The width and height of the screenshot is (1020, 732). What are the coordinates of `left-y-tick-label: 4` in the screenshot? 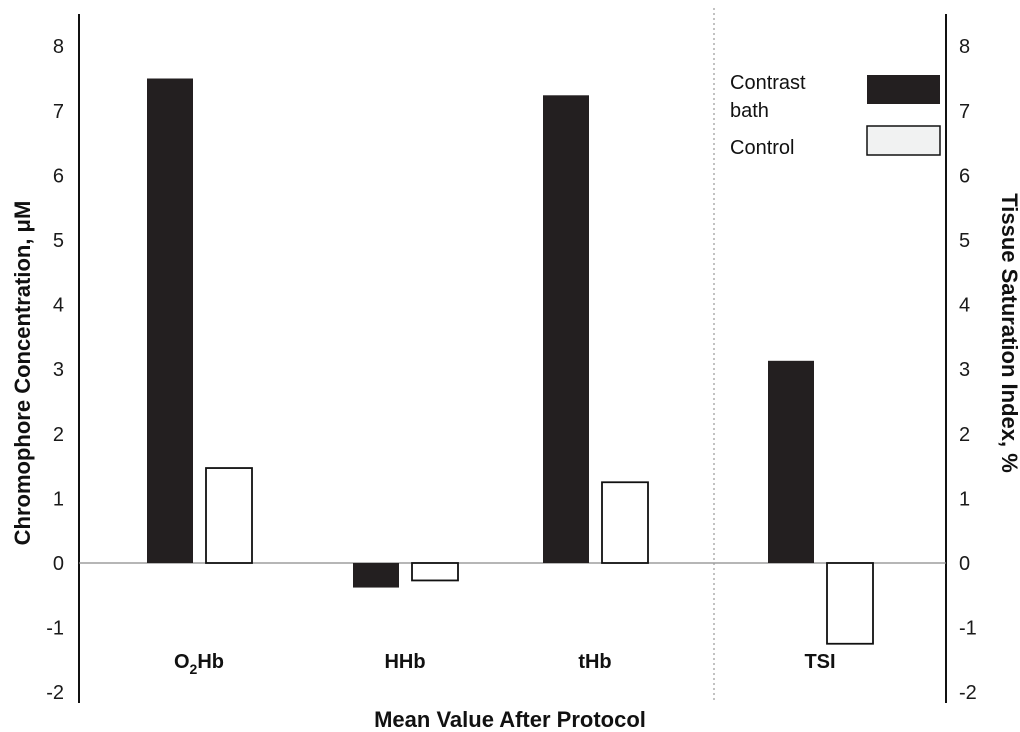 It's located at (58, 306).